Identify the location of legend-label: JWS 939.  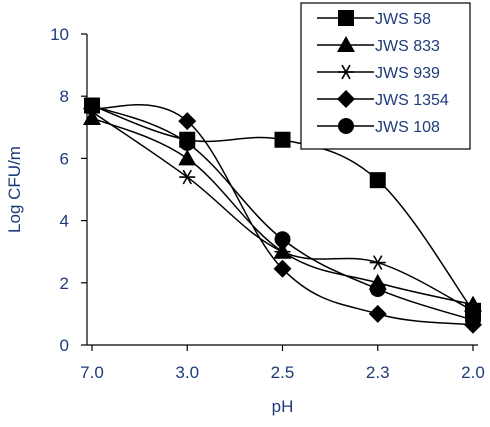
(407, 73).